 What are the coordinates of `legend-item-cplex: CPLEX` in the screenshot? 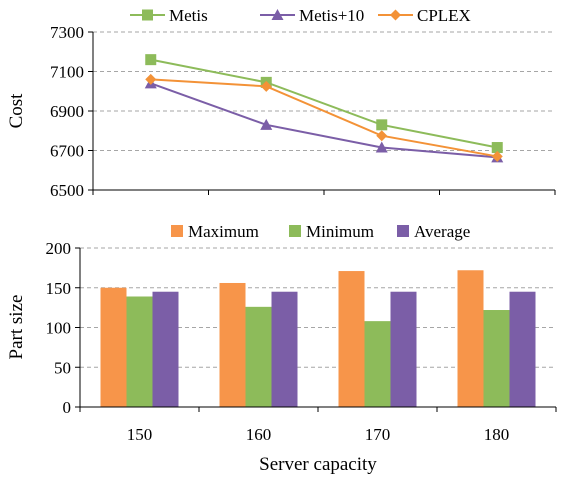 It's located at (424, 15).